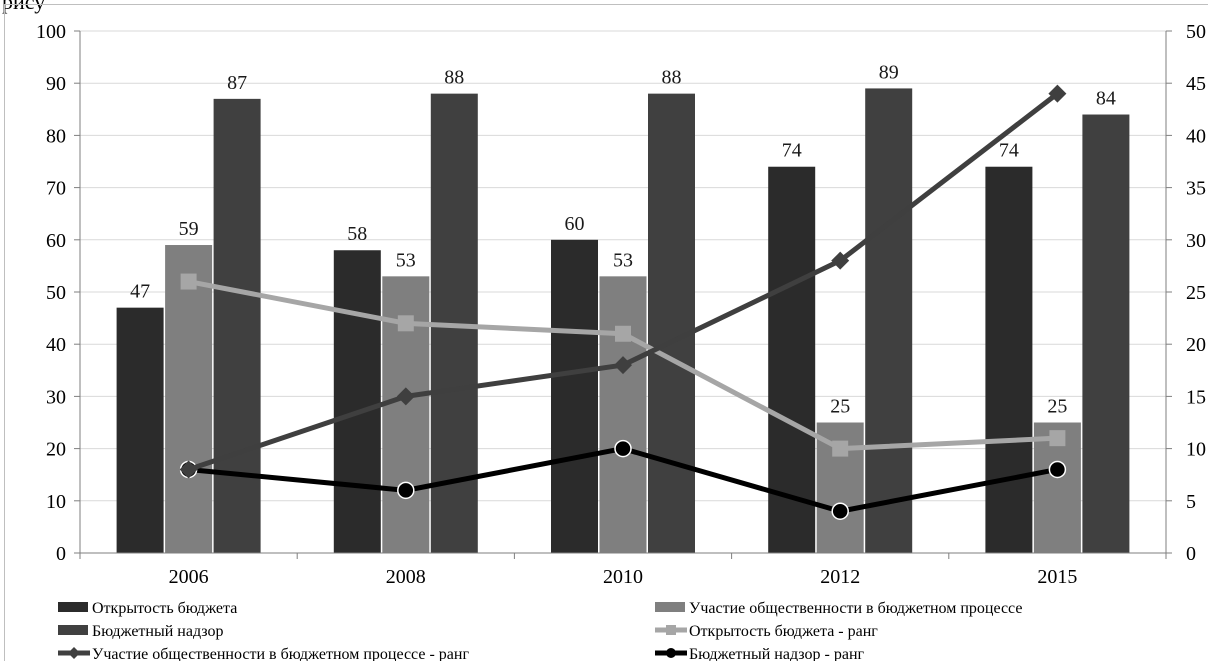 This screenshot has height=661, width=1208. I want to click on bar-data-label: 47, so click(140, 292).